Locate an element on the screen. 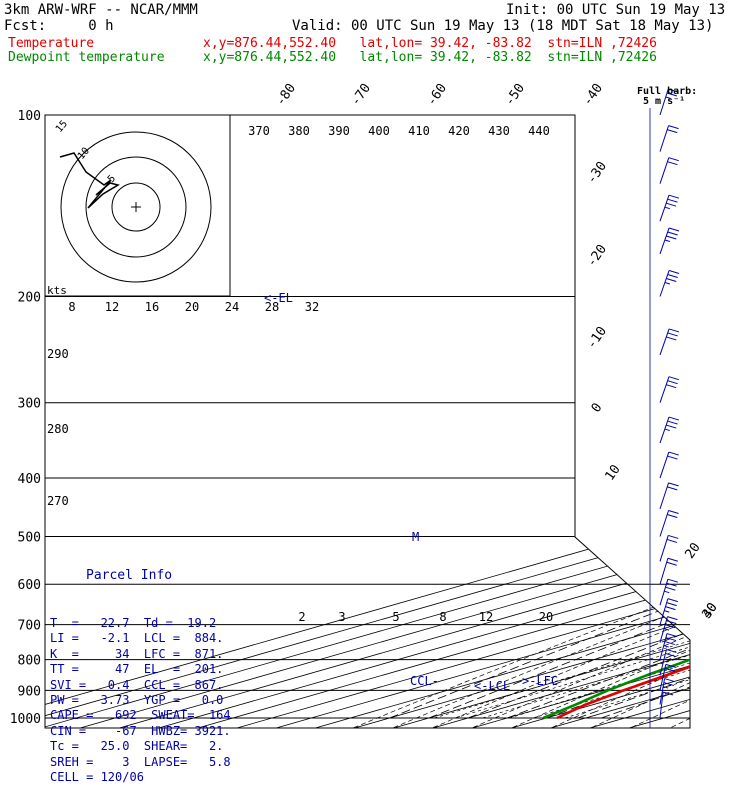 Image resolution: width=740 pixels, height=801 pixels. parcel-info-row: CELL = 120/06 is located at coordinates (97, 777).